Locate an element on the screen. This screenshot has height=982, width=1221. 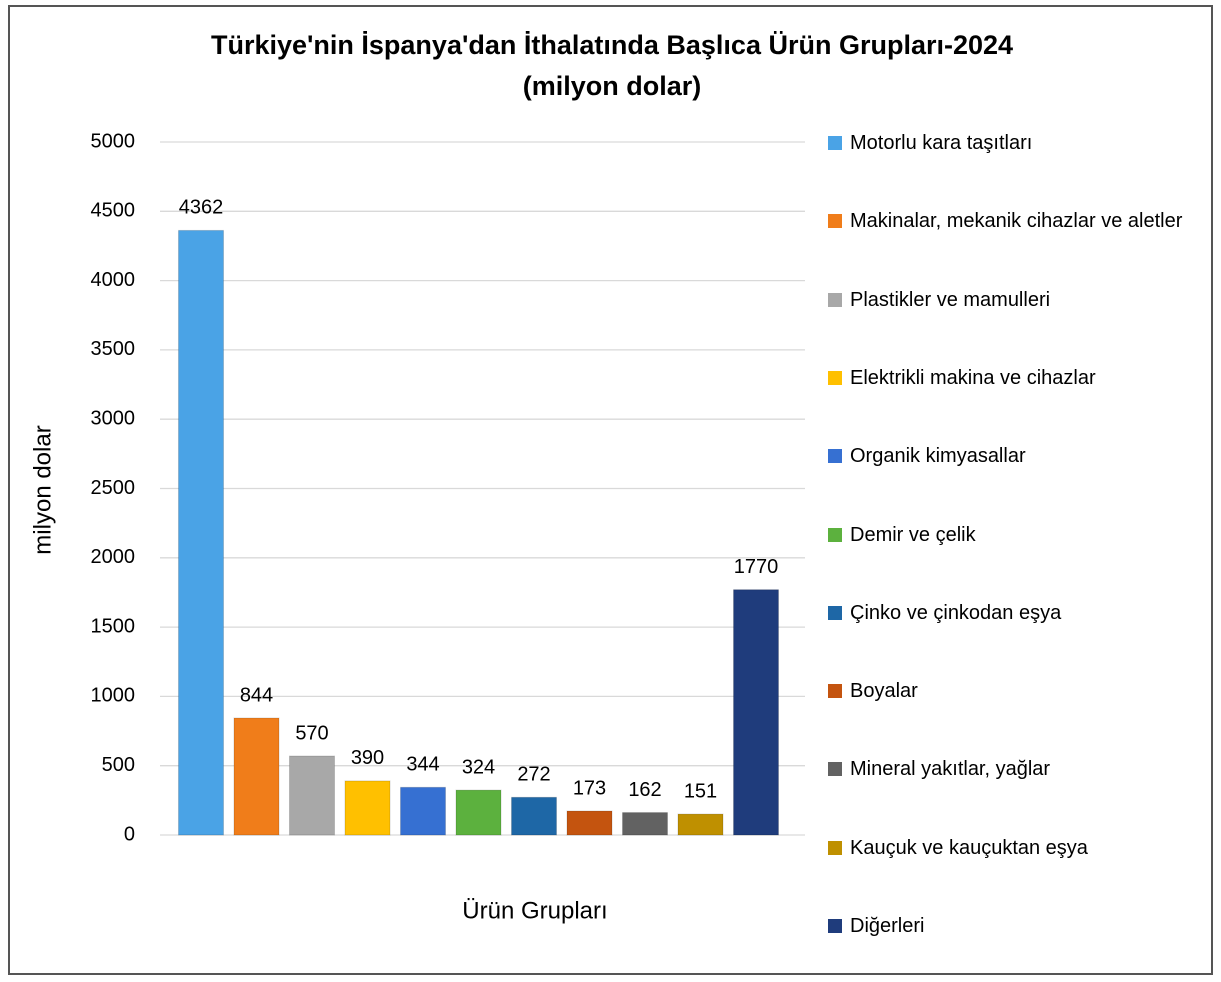
legend-label: Kauçuk ve kauçuktan eşya is located at coordinates (969, 847).